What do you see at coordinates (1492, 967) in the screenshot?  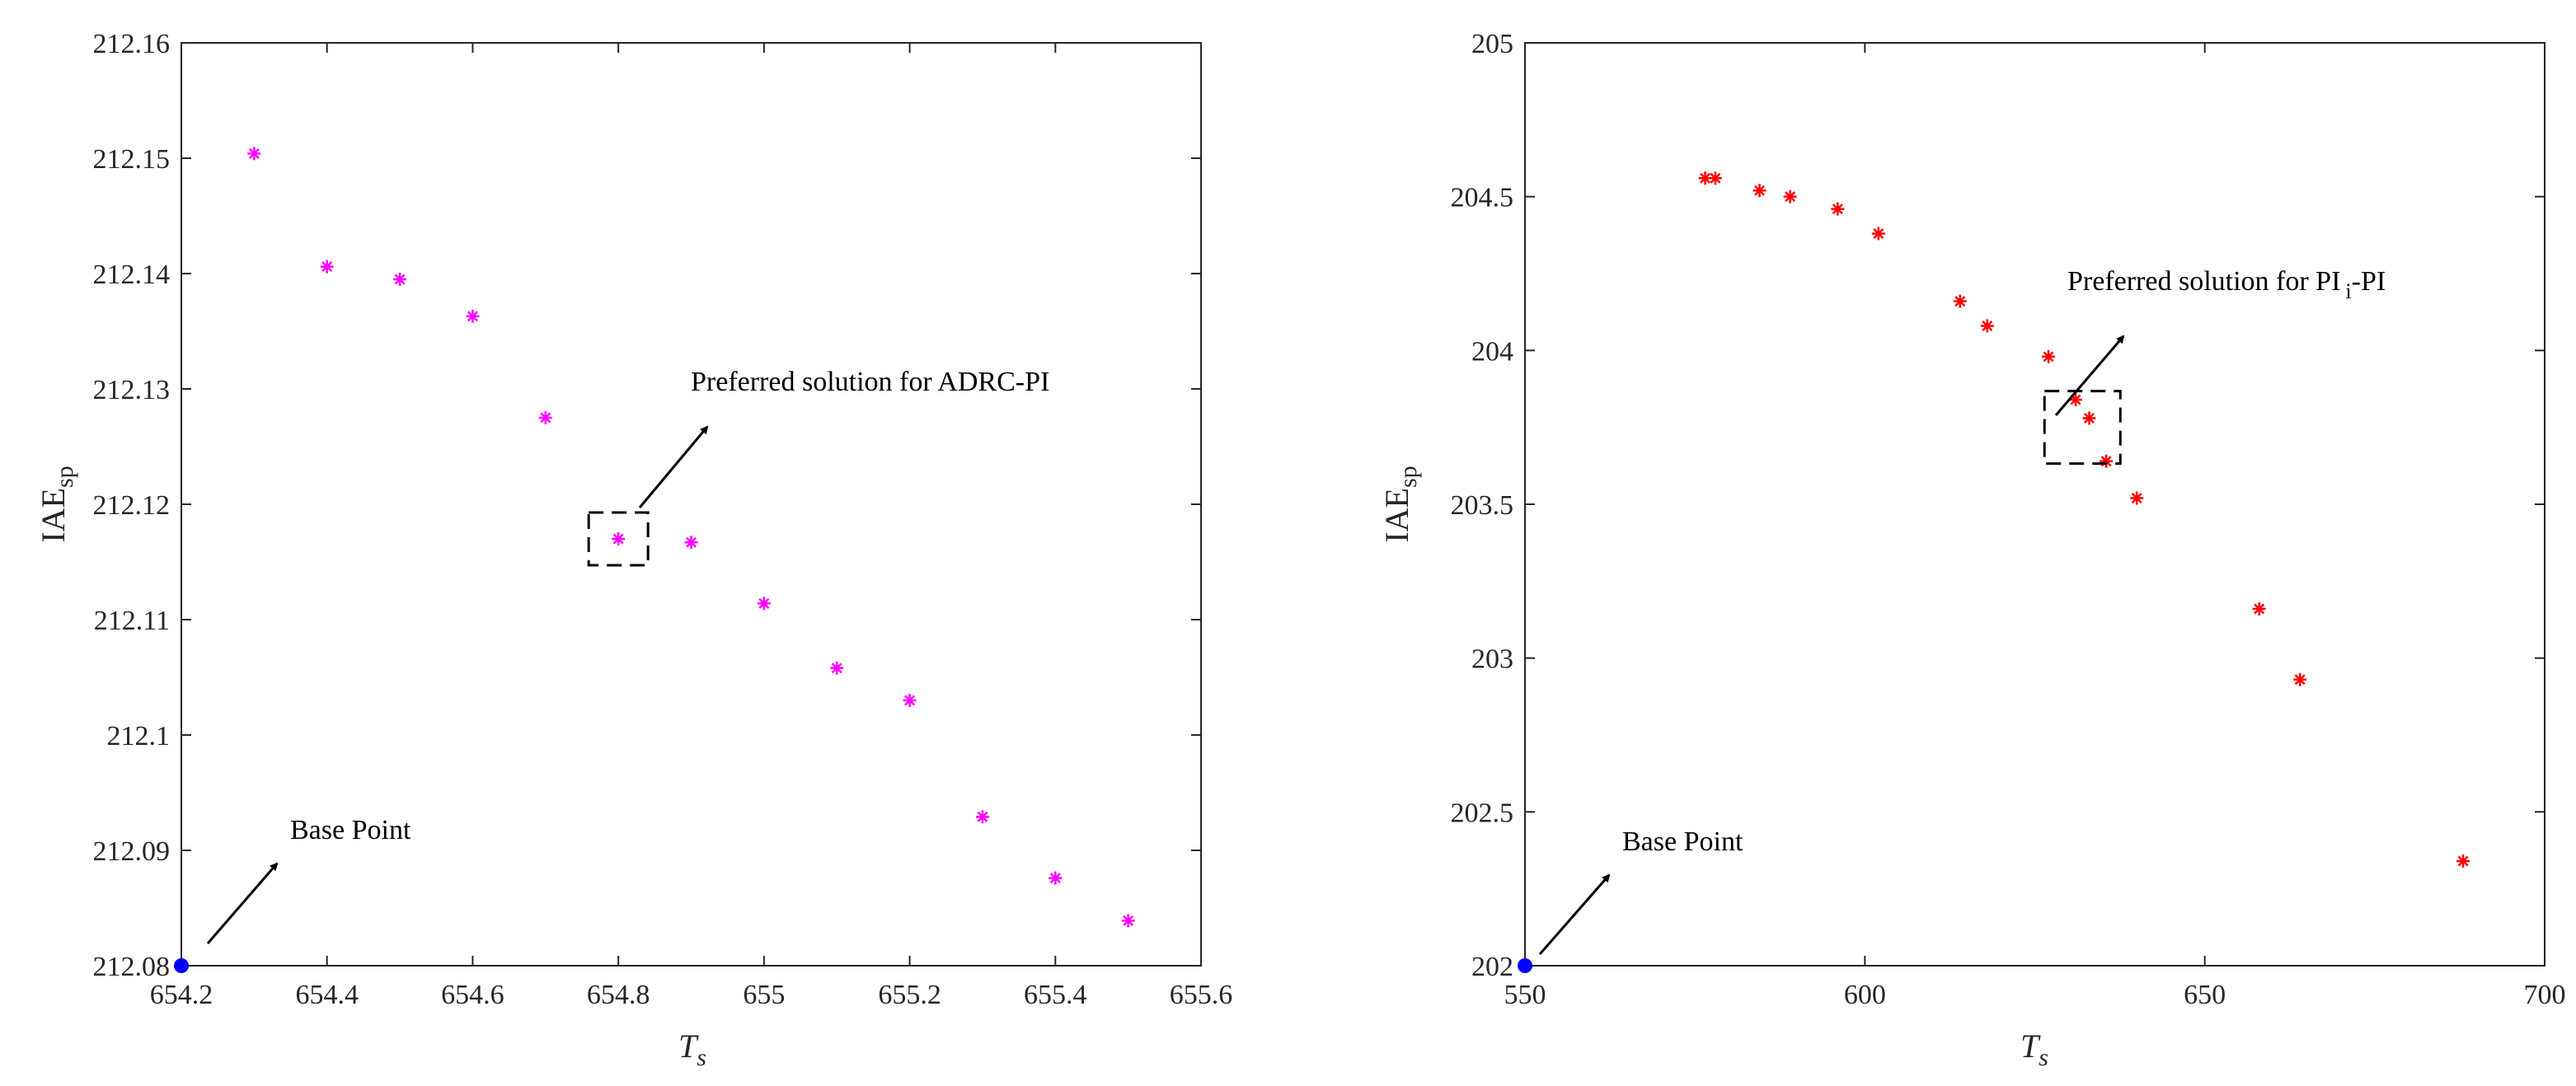 I see `y-tick-label: 202` at bounding box center [1492, 967].